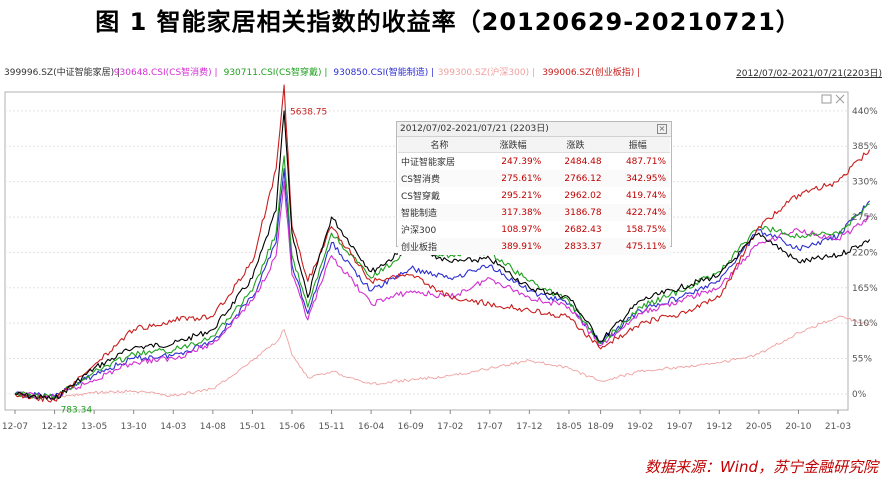 Image resolution: width=896 pixels, height=481 pixels. Describe the element at coordinates (838, 427) in the screenshot. I see `x-tick-label: 21-03` at that location.